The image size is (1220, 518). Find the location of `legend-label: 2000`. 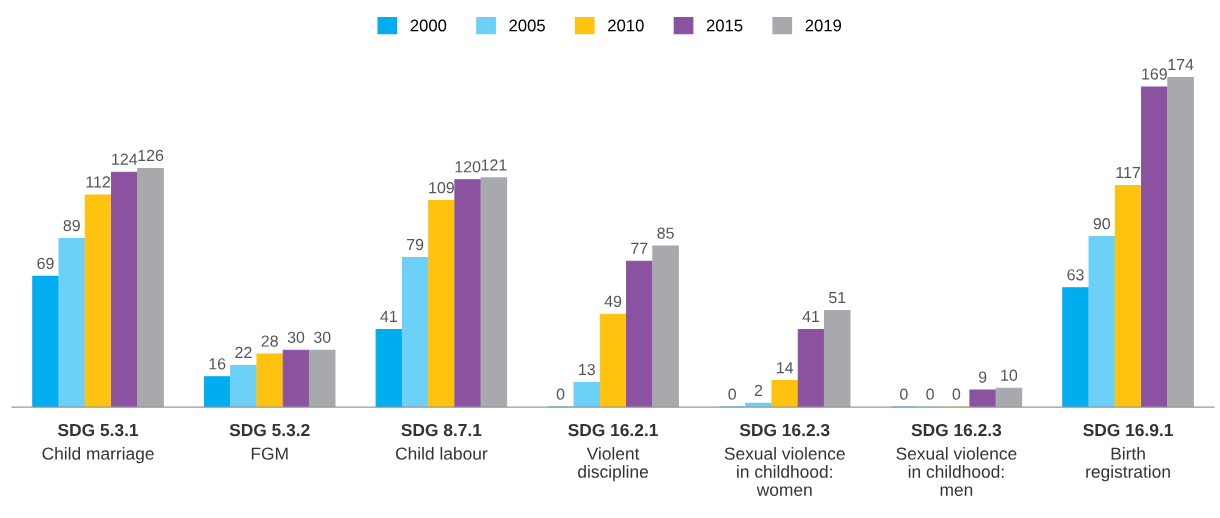

legend-label: 2000 is located at coordinates (428, 25).